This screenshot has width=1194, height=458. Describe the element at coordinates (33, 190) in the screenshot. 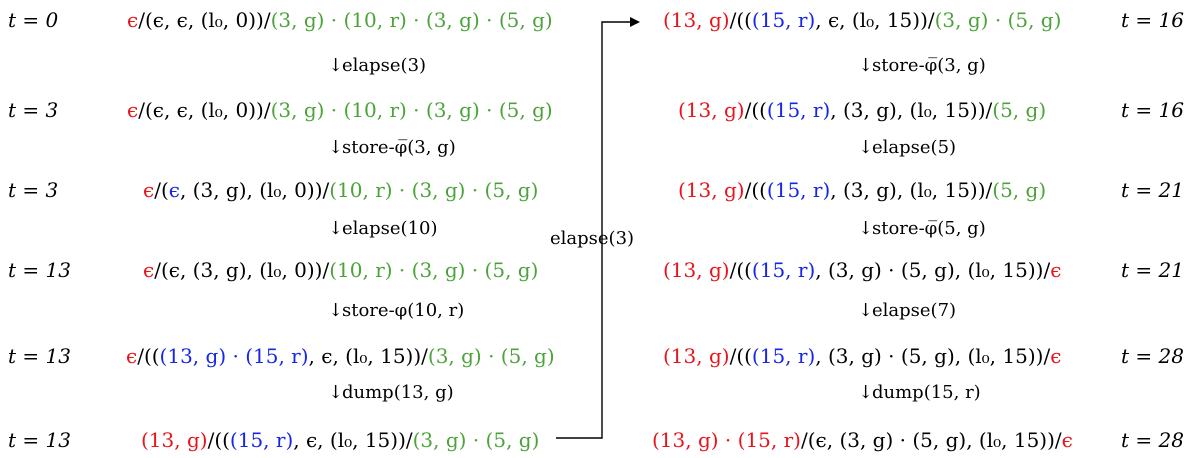

I see `left-time-2: t = 3` at that location.